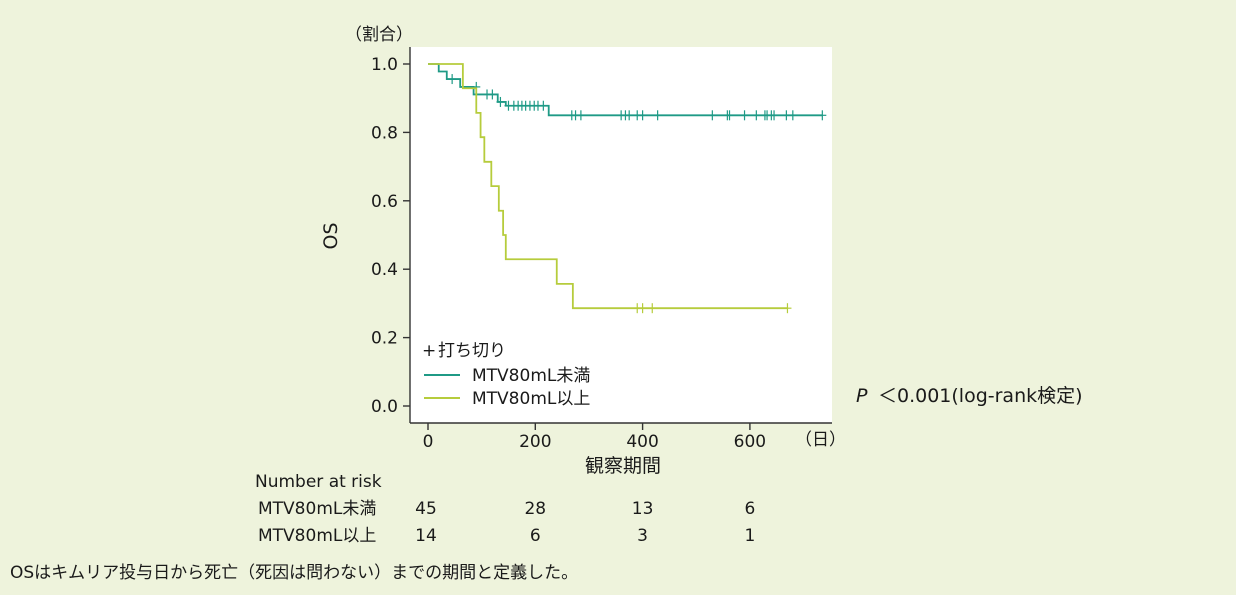 This screenshot has width=1236, height=595. What do you see at coordinates (426, 509) in the screenshot?
I see `risk-count: 45` at bounding box center [426, 509].